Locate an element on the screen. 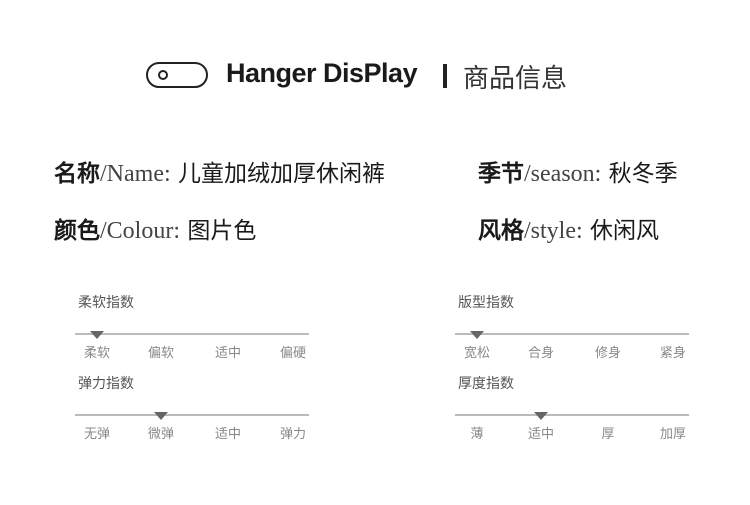 This screenshot has height=505, width=750. info-name: 名称/Name: 儿童加绒加厚休闲裤 is located at coordinates (219, 174).